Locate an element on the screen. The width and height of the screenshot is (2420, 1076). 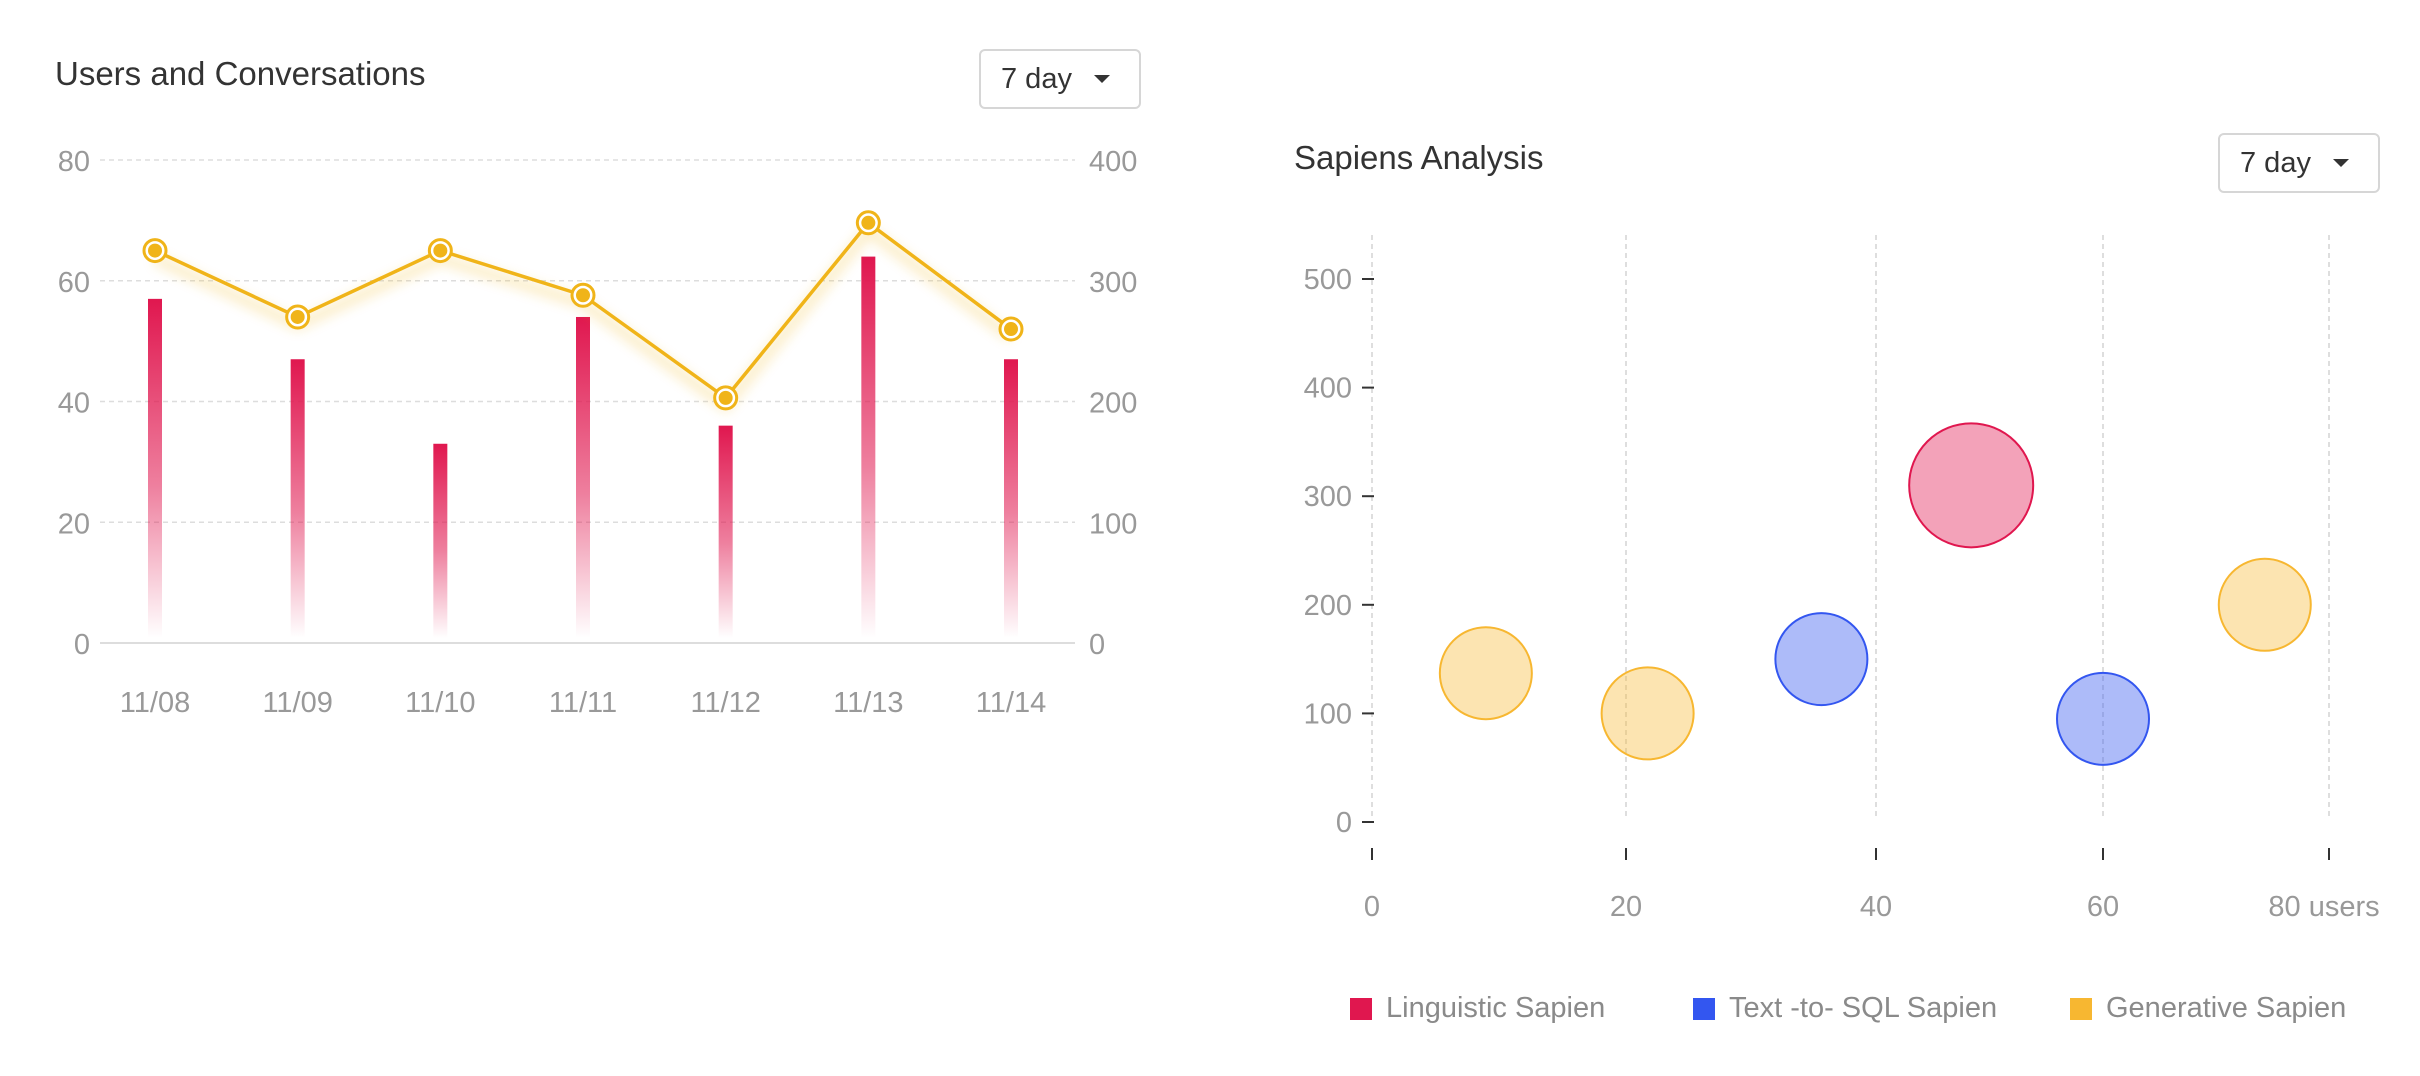
y-tick-label: 400 is located at coordinates (1328, 389).